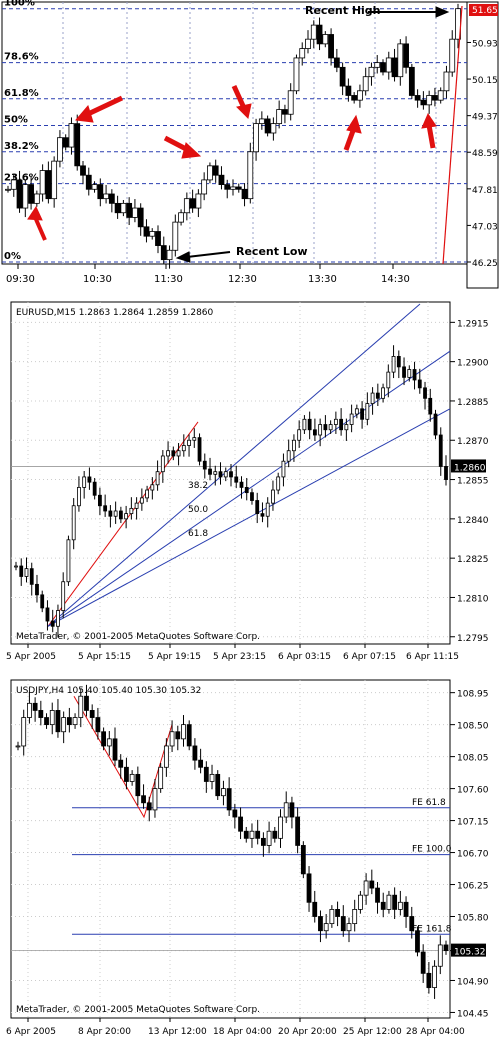 Image resolution: width=500 pixels, height=1038 pixels. What do you see at coordinates (485, 81) in the screenshot?
I see `axis-price-label: 50.15` at bounding box center [485, 81].